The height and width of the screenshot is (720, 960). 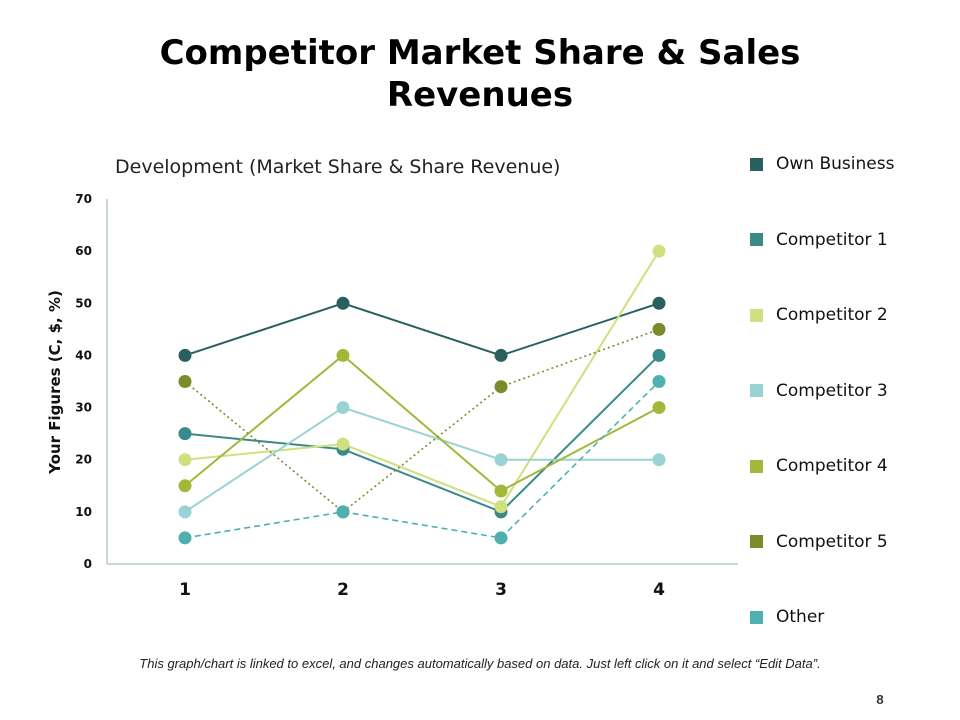 What do you see at coordinates (480, 74) in the screenshot?
I see `slide-title: Competitor Market Share & Sales Revenues` at bounding box center [480, 74].